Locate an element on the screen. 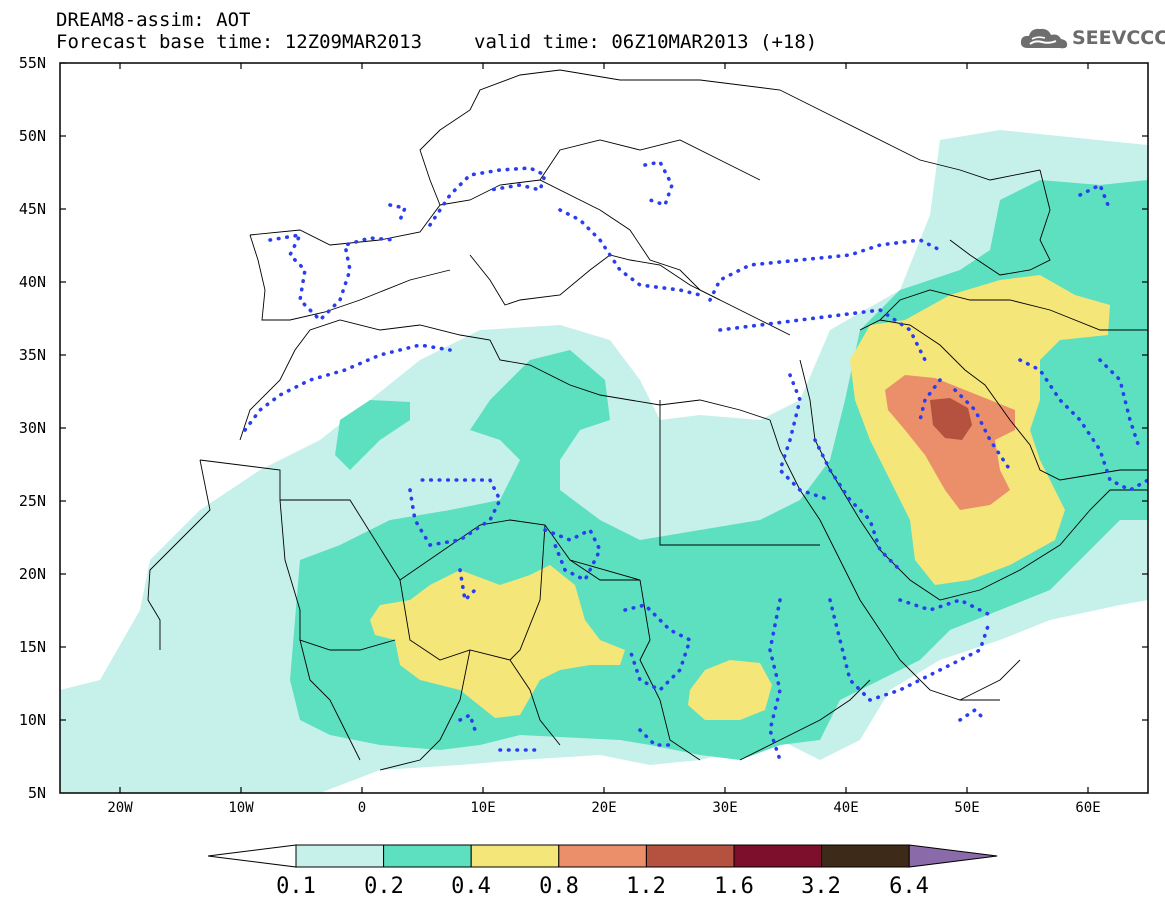 This screenshot has height=905, width=1165. lon-labels: 20W 10W 0 10E 20E 30E 40E 50E 60E is located at coordinates (603, 808).